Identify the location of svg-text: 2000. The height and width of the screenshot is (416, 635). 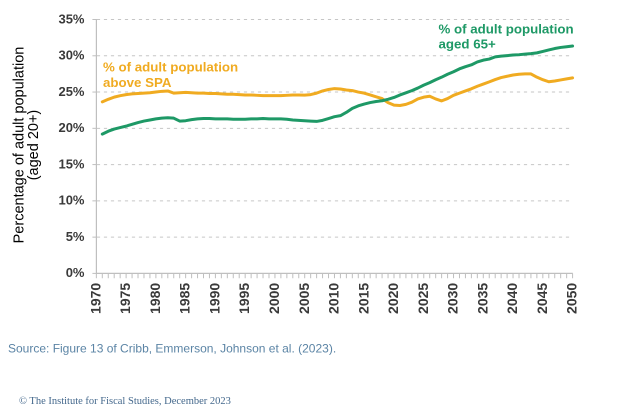
(274, 298).